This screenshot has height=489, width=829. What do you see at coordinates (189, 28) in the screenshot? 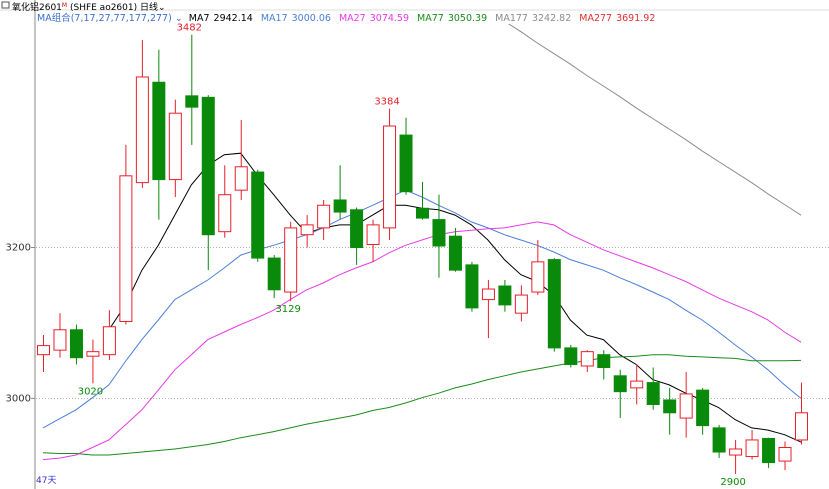
I see `high-annotation: 3482` at bounding box center [189, 28].